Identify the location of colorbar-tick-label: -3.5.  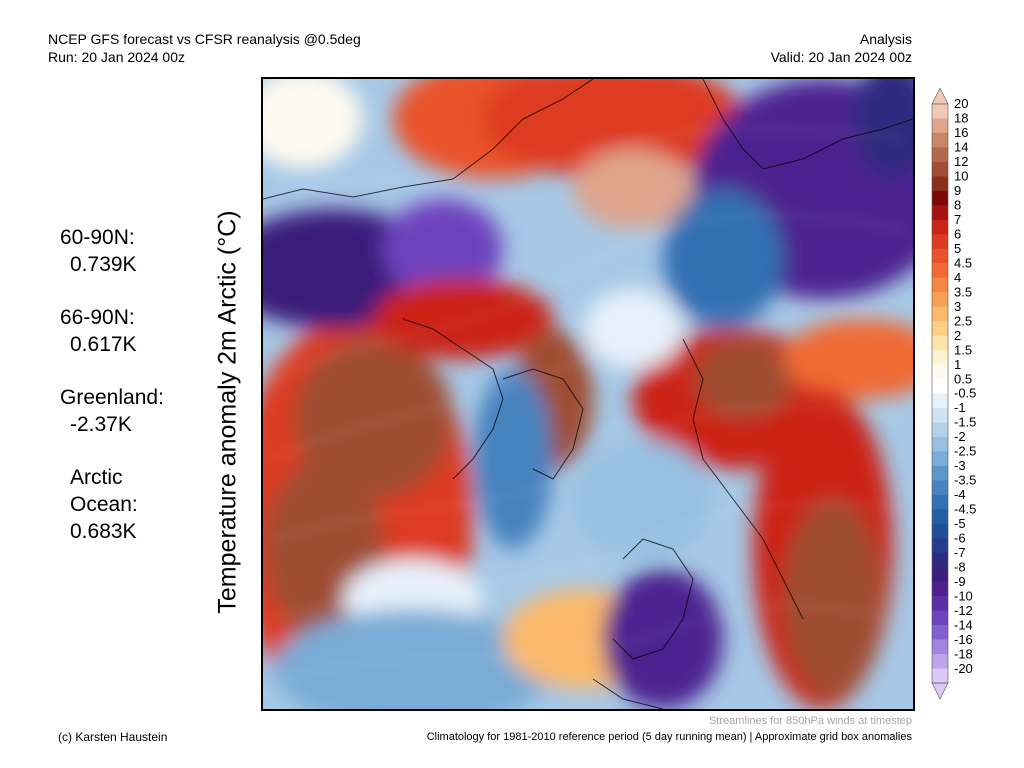
(965, 480).